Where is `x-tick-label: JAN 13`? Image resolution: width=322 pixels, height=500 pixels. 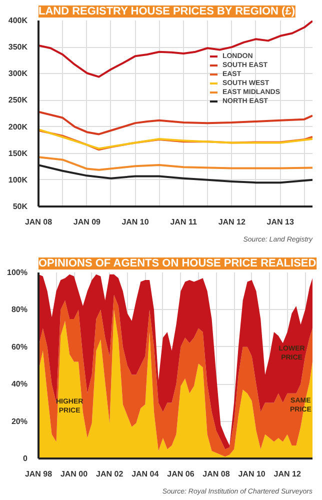 x-tick-label: JAN 13 is located at coordinates (280, 222).